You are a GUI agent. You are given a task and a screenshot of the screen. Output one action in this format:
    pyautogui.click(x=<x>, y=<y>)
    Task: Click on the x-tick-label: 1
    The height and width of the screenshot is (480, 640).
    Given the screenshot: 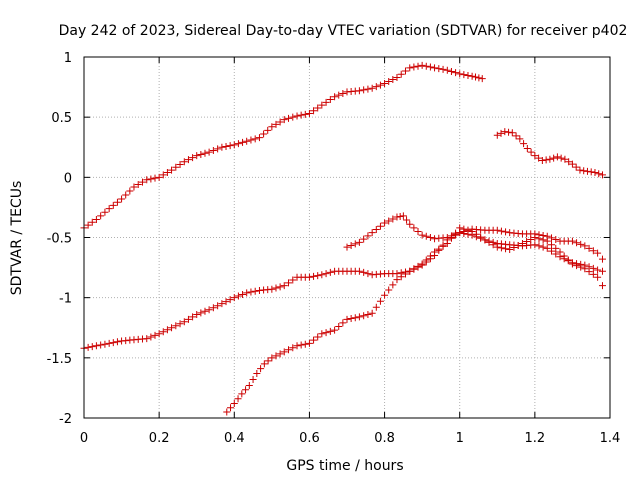 What is the action you would take?
    pyautogui.click(x=460, y=438)
    